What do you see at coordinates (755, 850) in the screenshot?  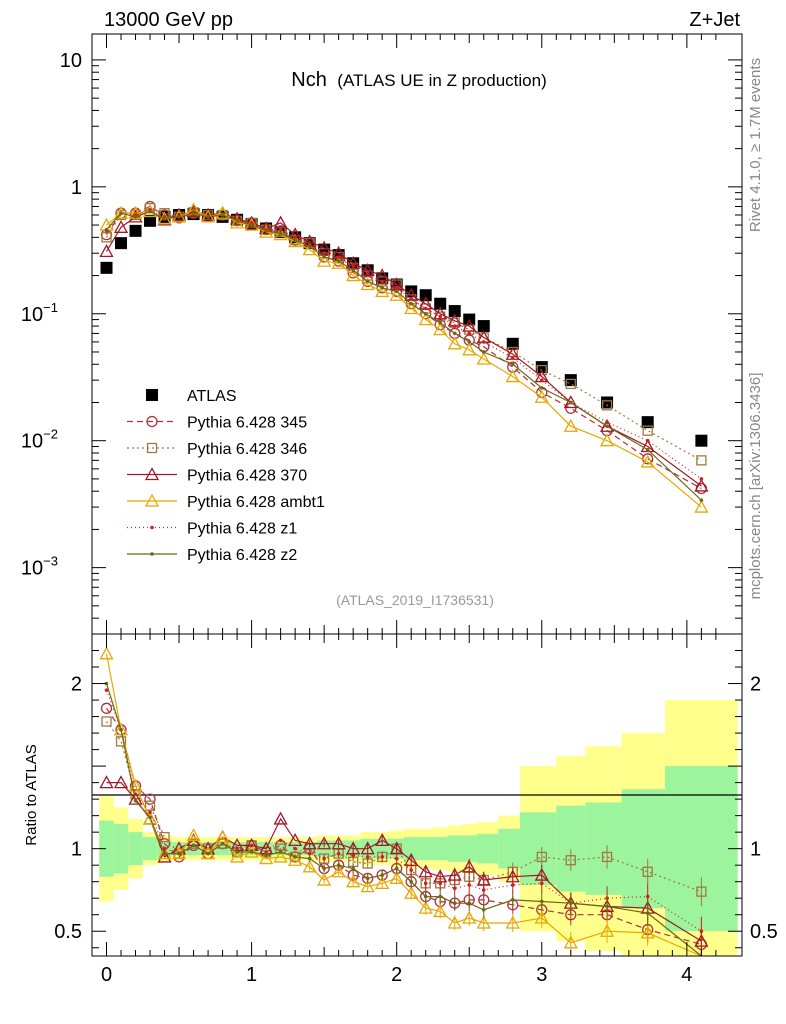 I see `ratio-y-tick-label-right: 1` at bounding box center [755, 850].